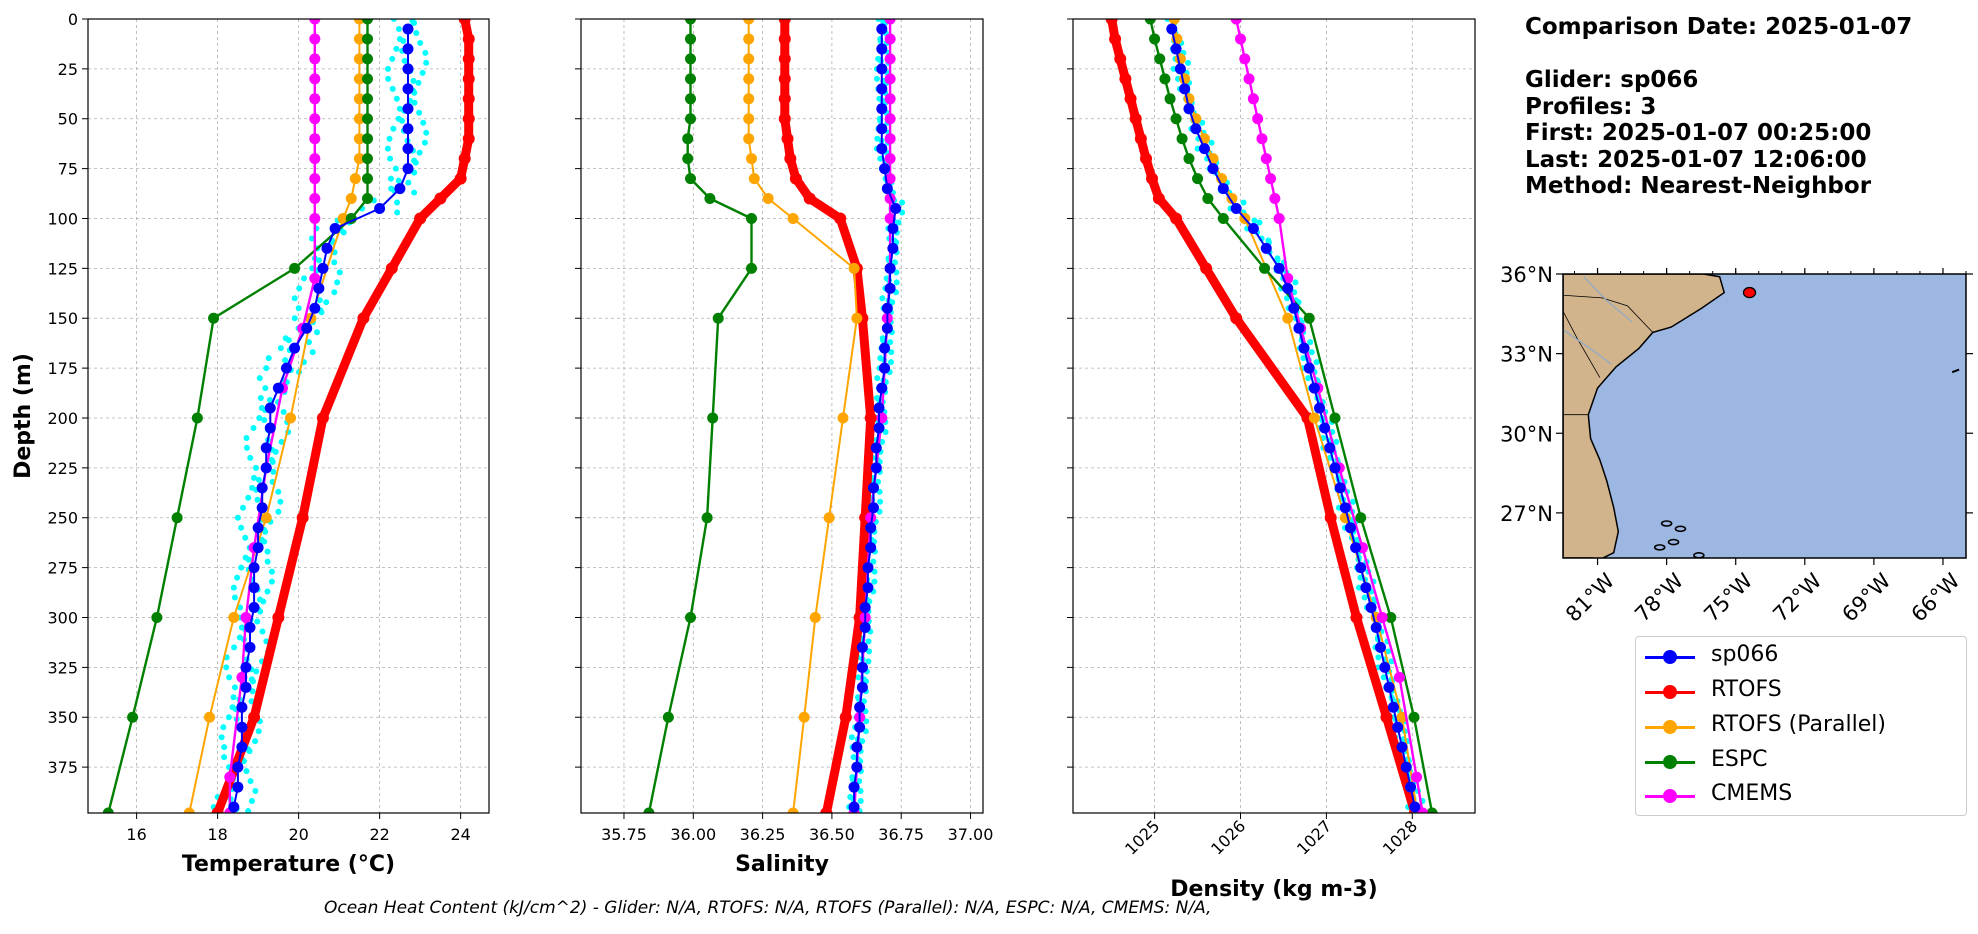 Image resolution: width=1978 pixels, height=934 pixels. What do you see at coordinates (832, 834) in the screenshot?
I see `x-tick-label: 36.50` at bounding box center [832, 834].